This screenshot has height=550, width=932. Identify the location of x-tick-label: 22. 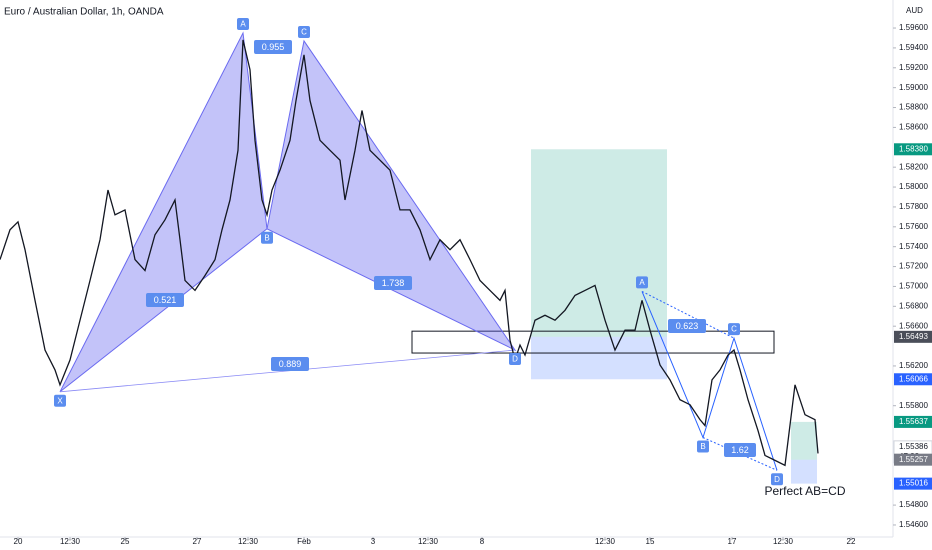
(851, 541).